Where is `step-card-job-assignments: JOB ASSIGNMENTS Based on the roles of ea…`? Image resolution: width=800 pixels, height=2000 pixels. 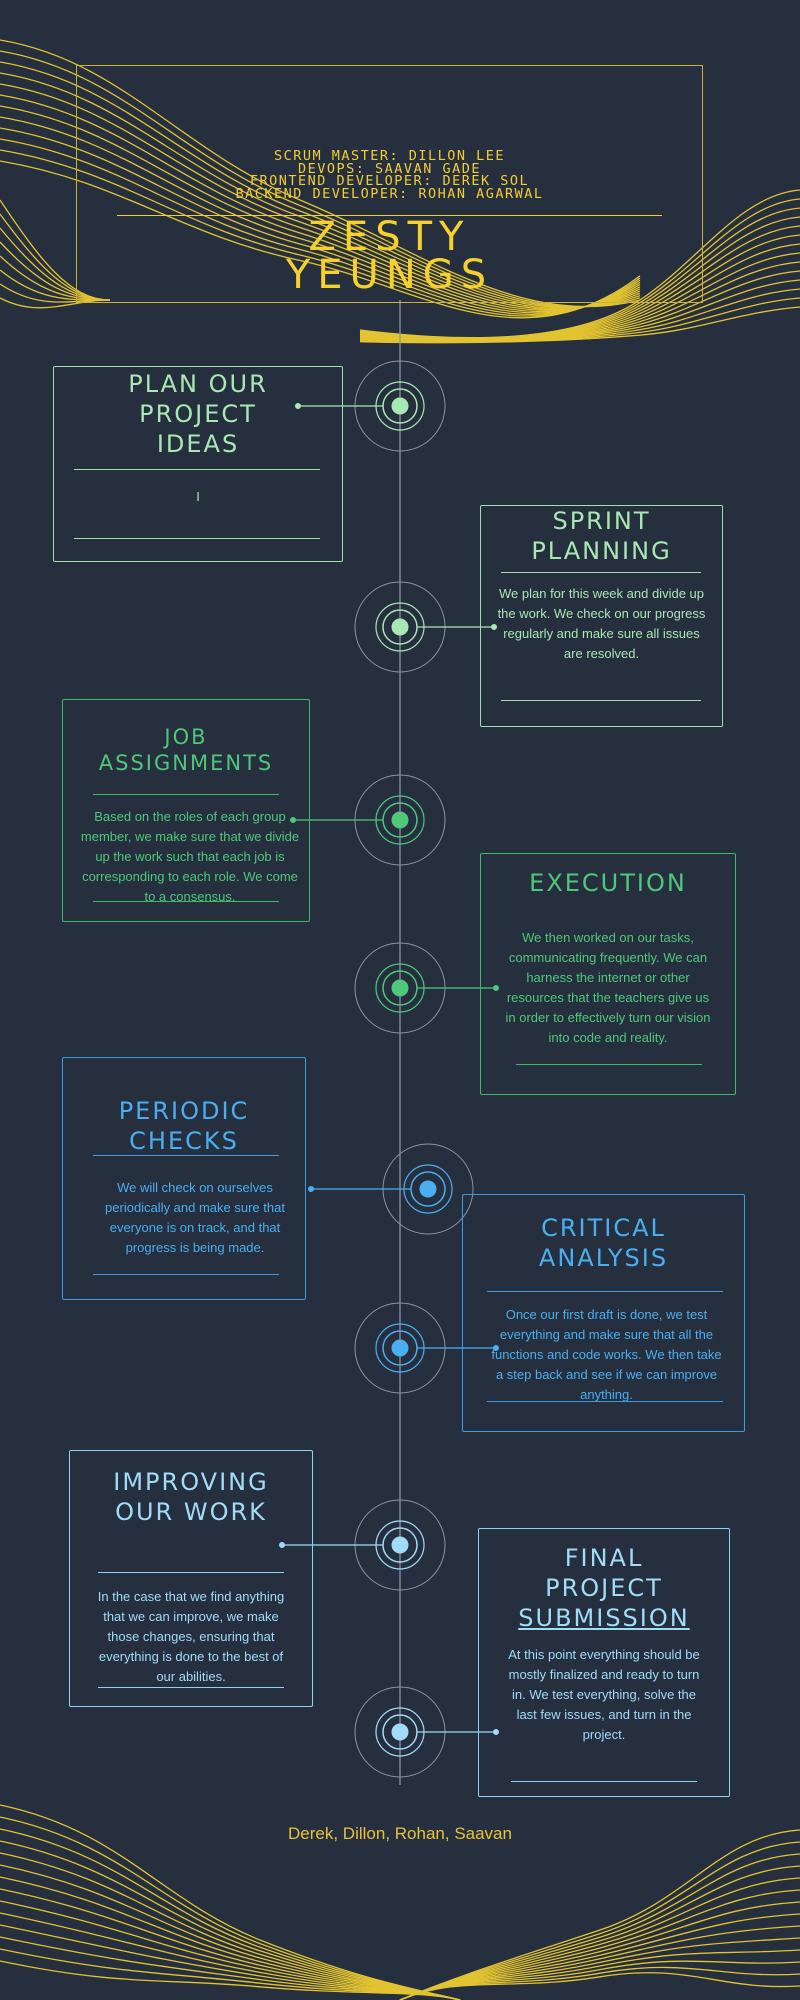 step-card-job-assignments: JOB ASSIGNMENTS Based on the roles of ea… is located at coordinates (186, 810).